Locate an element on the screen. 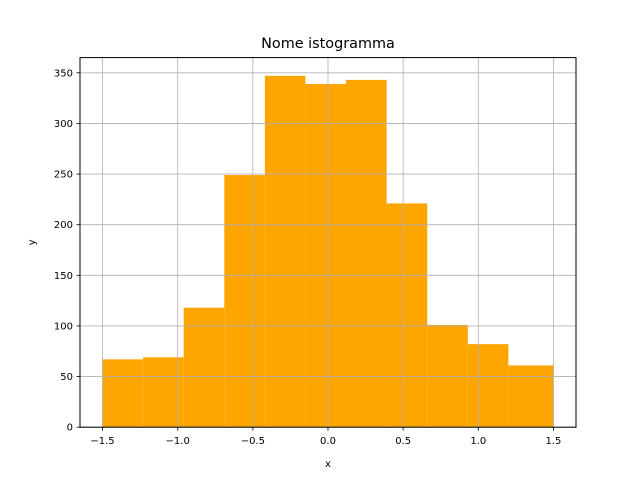 The image size is (640, 480). y-axis-label: y is located at coordinates (32, 242).